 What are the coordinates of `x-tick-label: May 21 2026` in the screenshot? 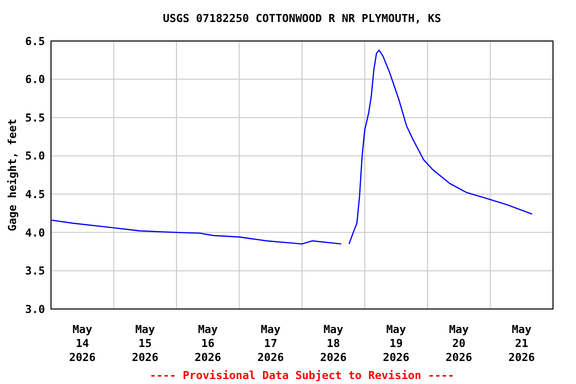 It's located at (522, 343).